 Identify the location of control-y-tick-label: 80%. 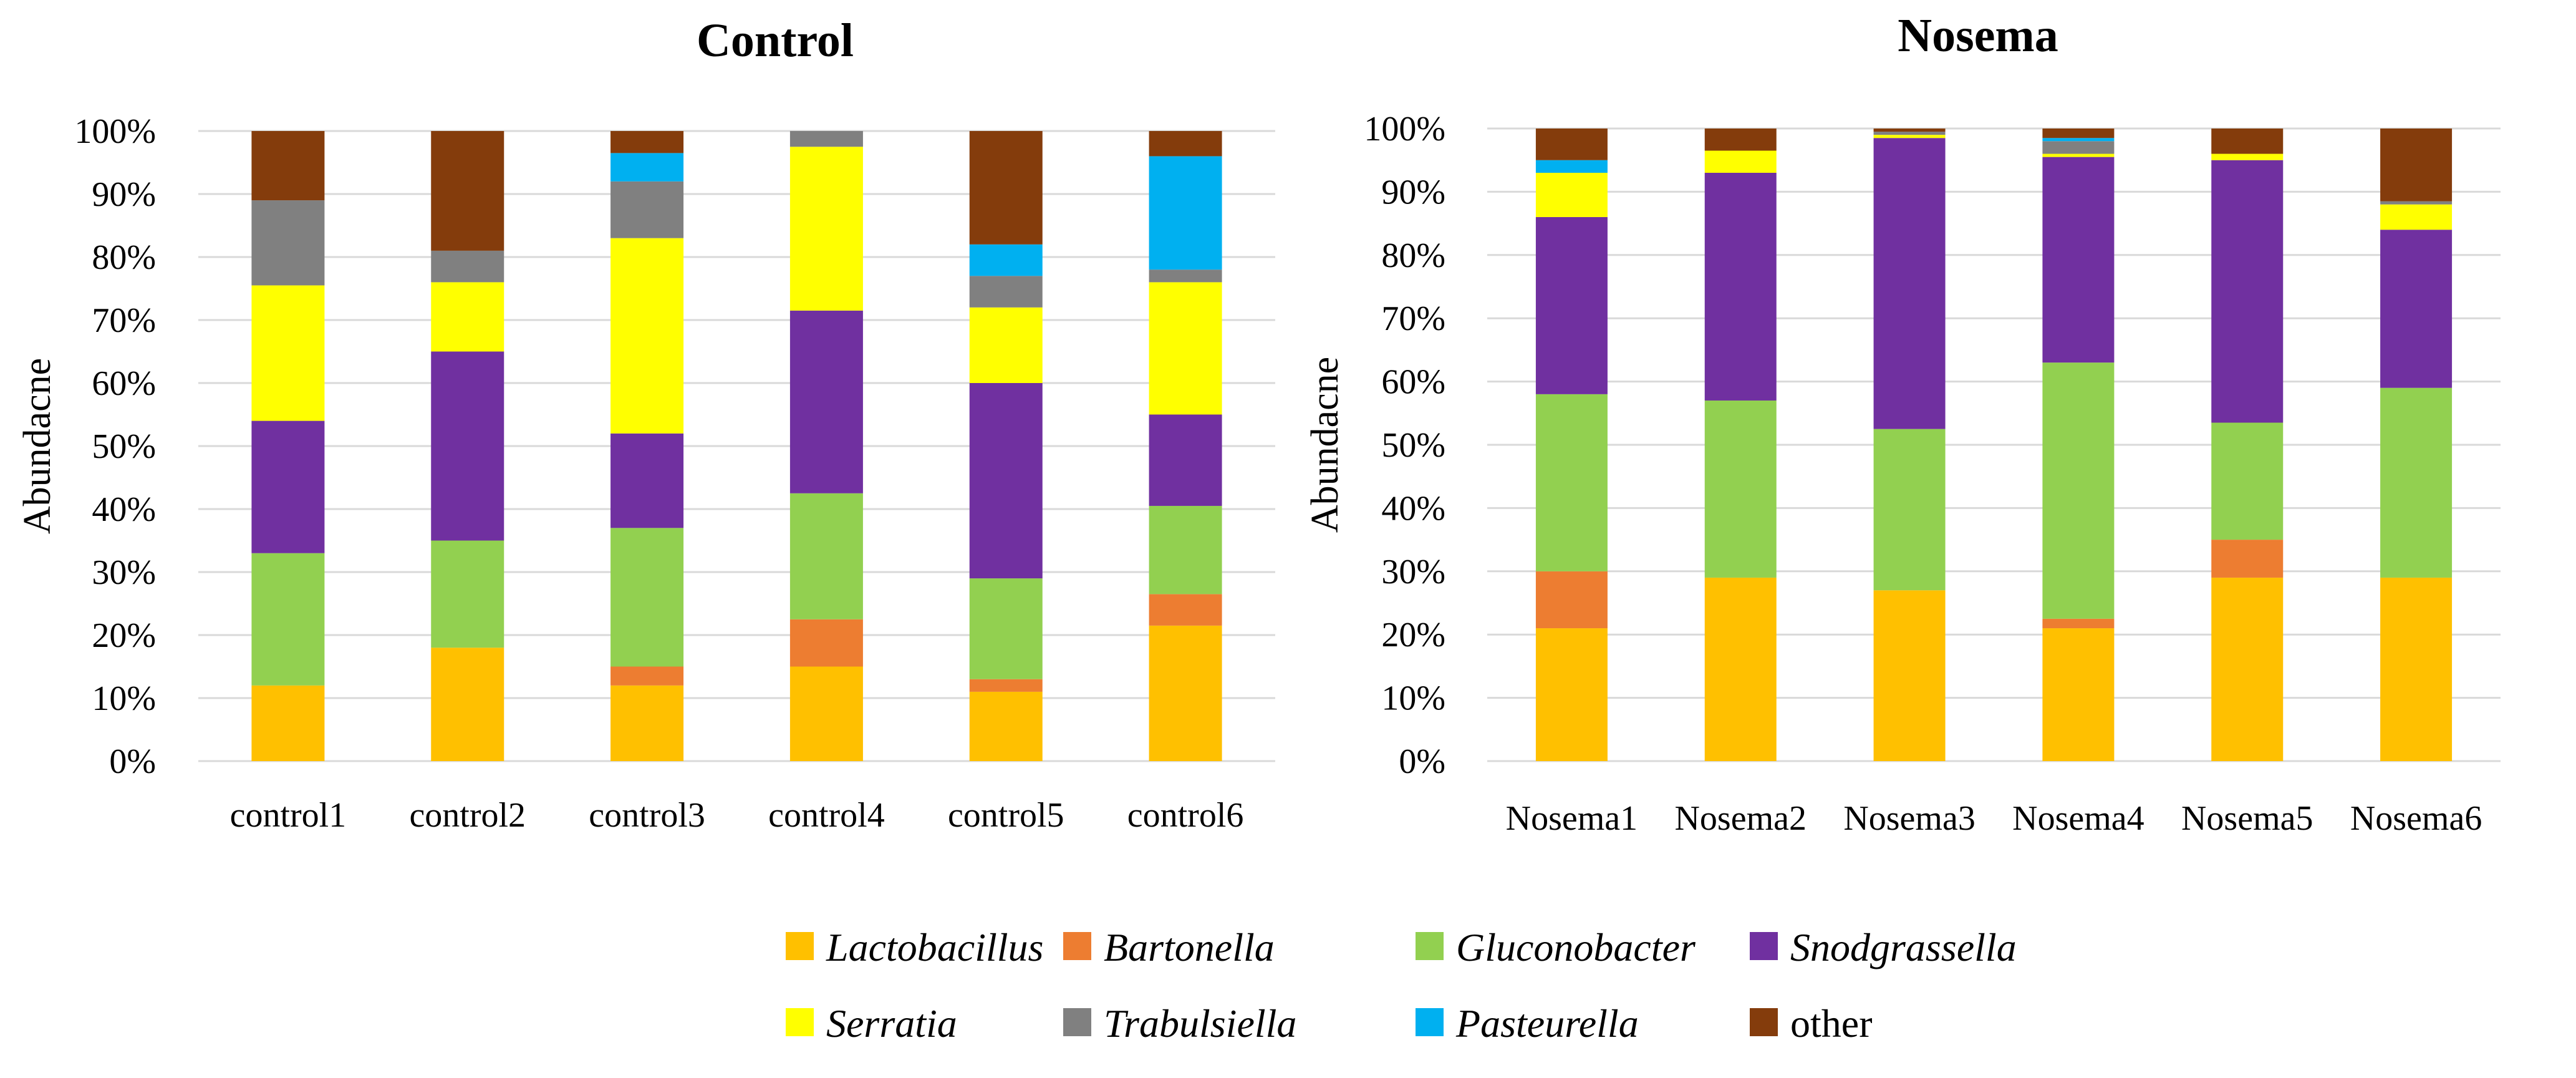
(124, 257).